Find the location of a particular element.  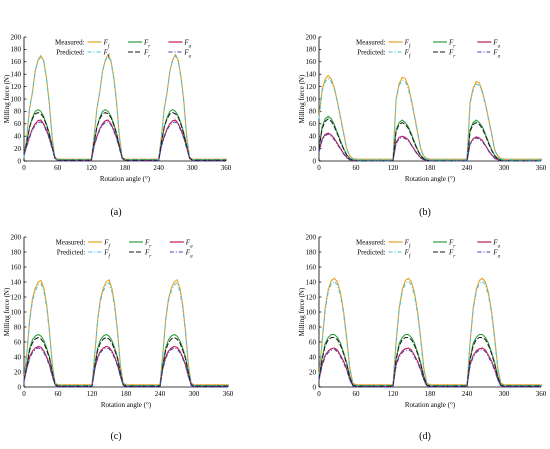

panel-label: (b) is located at coordinates (425, 212).